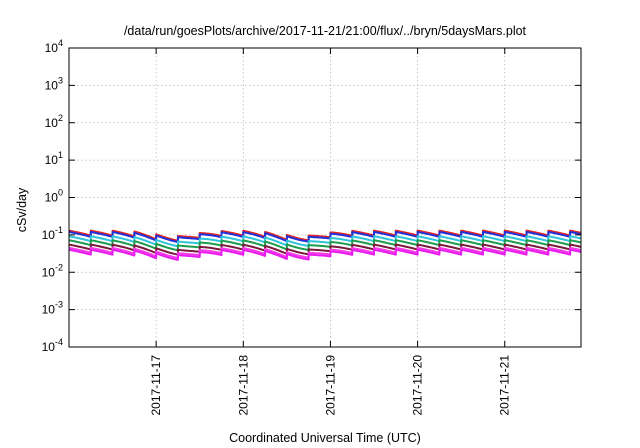  I want to click on y-tick-label: 10², so click(54, 121).